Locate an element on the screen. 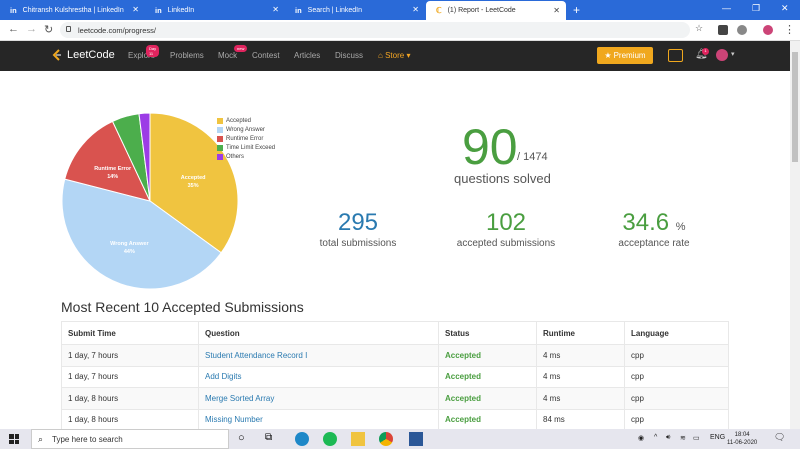  back-icon: ← is located at coordinates (13, 29).